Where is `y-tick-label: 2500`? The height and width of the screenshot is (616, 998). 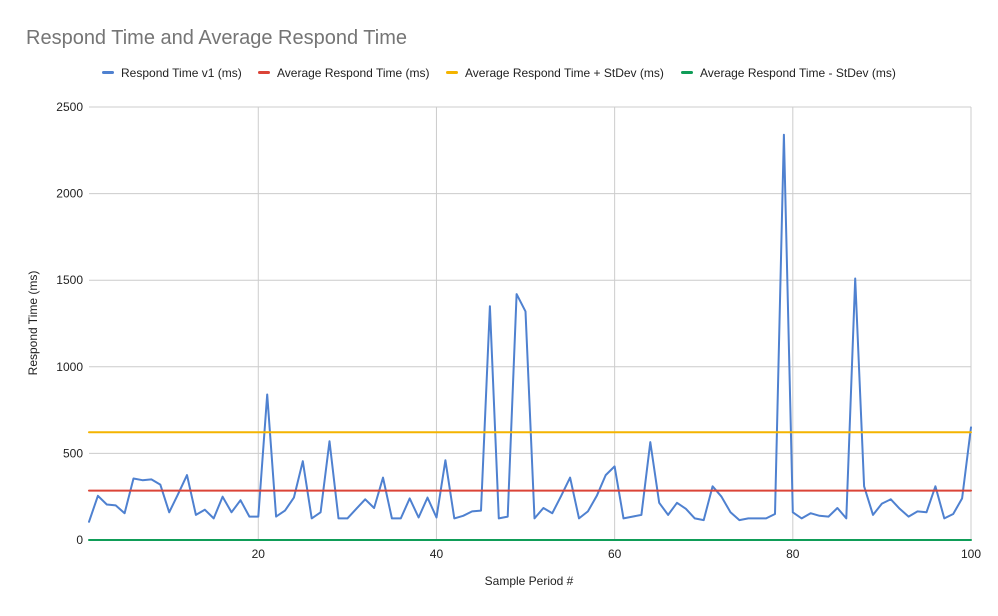
y-tick-label: 2500 is located at coordinates (69, 107).